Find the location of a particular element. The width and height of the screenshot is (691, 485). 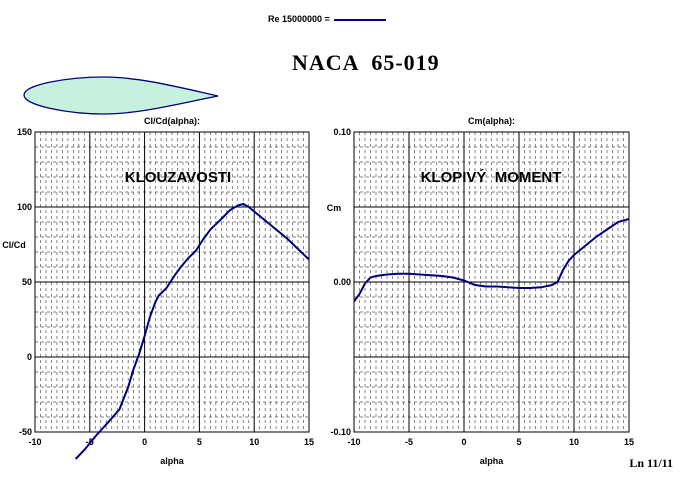

y-axis-label: Cl/Cd is located at coordinates (14, 245).